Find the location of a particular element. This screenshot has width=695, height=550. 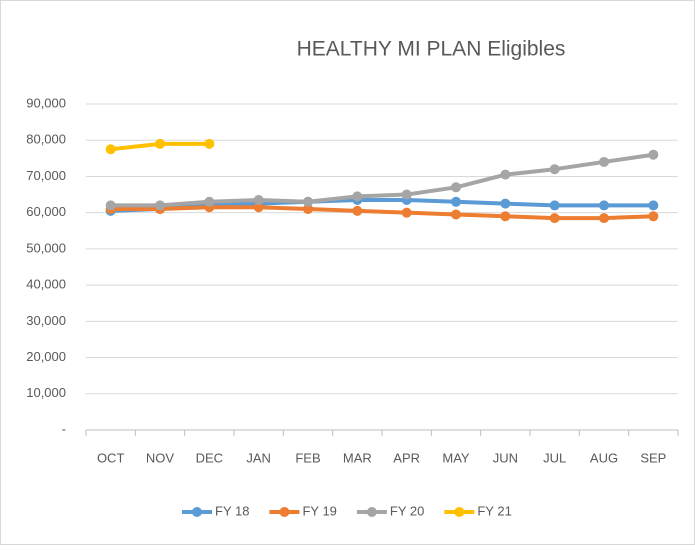

x-tick-label: APR is located at coordinates (406, 457).